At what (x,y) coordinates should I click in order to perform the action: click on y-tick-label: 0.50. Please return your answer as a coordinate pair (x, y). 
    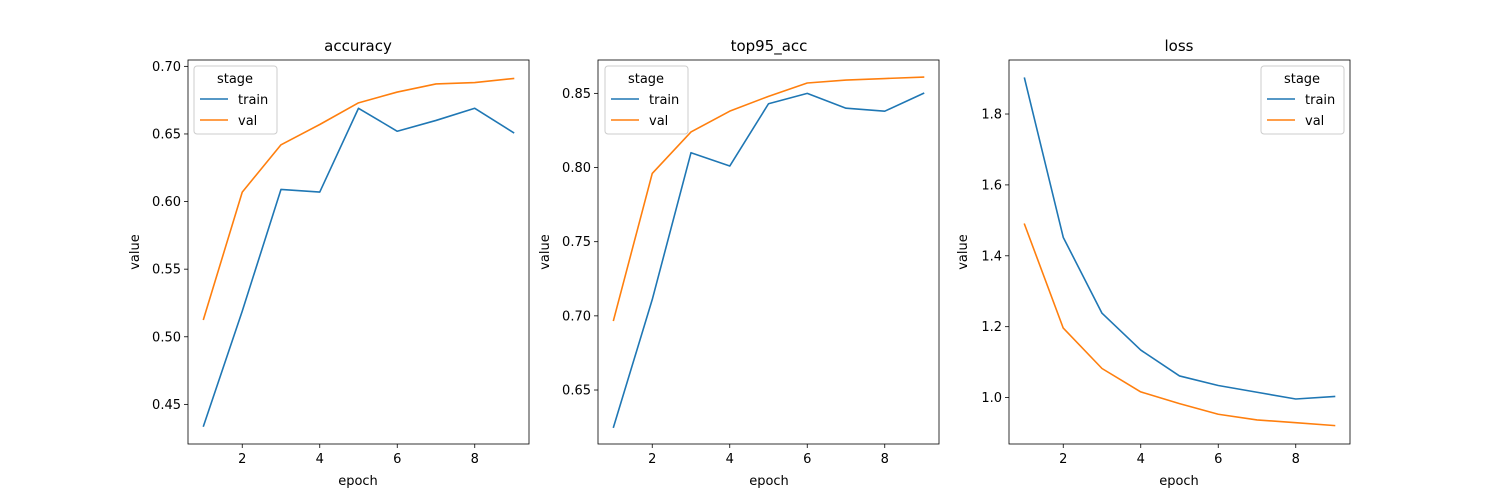
    Looking at the image, I should click on (166, 337).